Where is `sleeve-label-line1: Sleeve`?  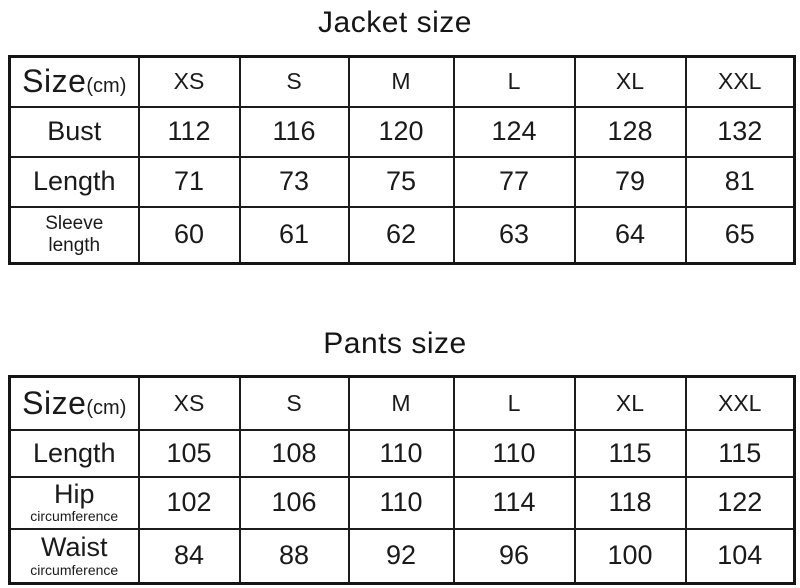 sleeve-label-line1: Sleeve is located at coordinates (74, 223).